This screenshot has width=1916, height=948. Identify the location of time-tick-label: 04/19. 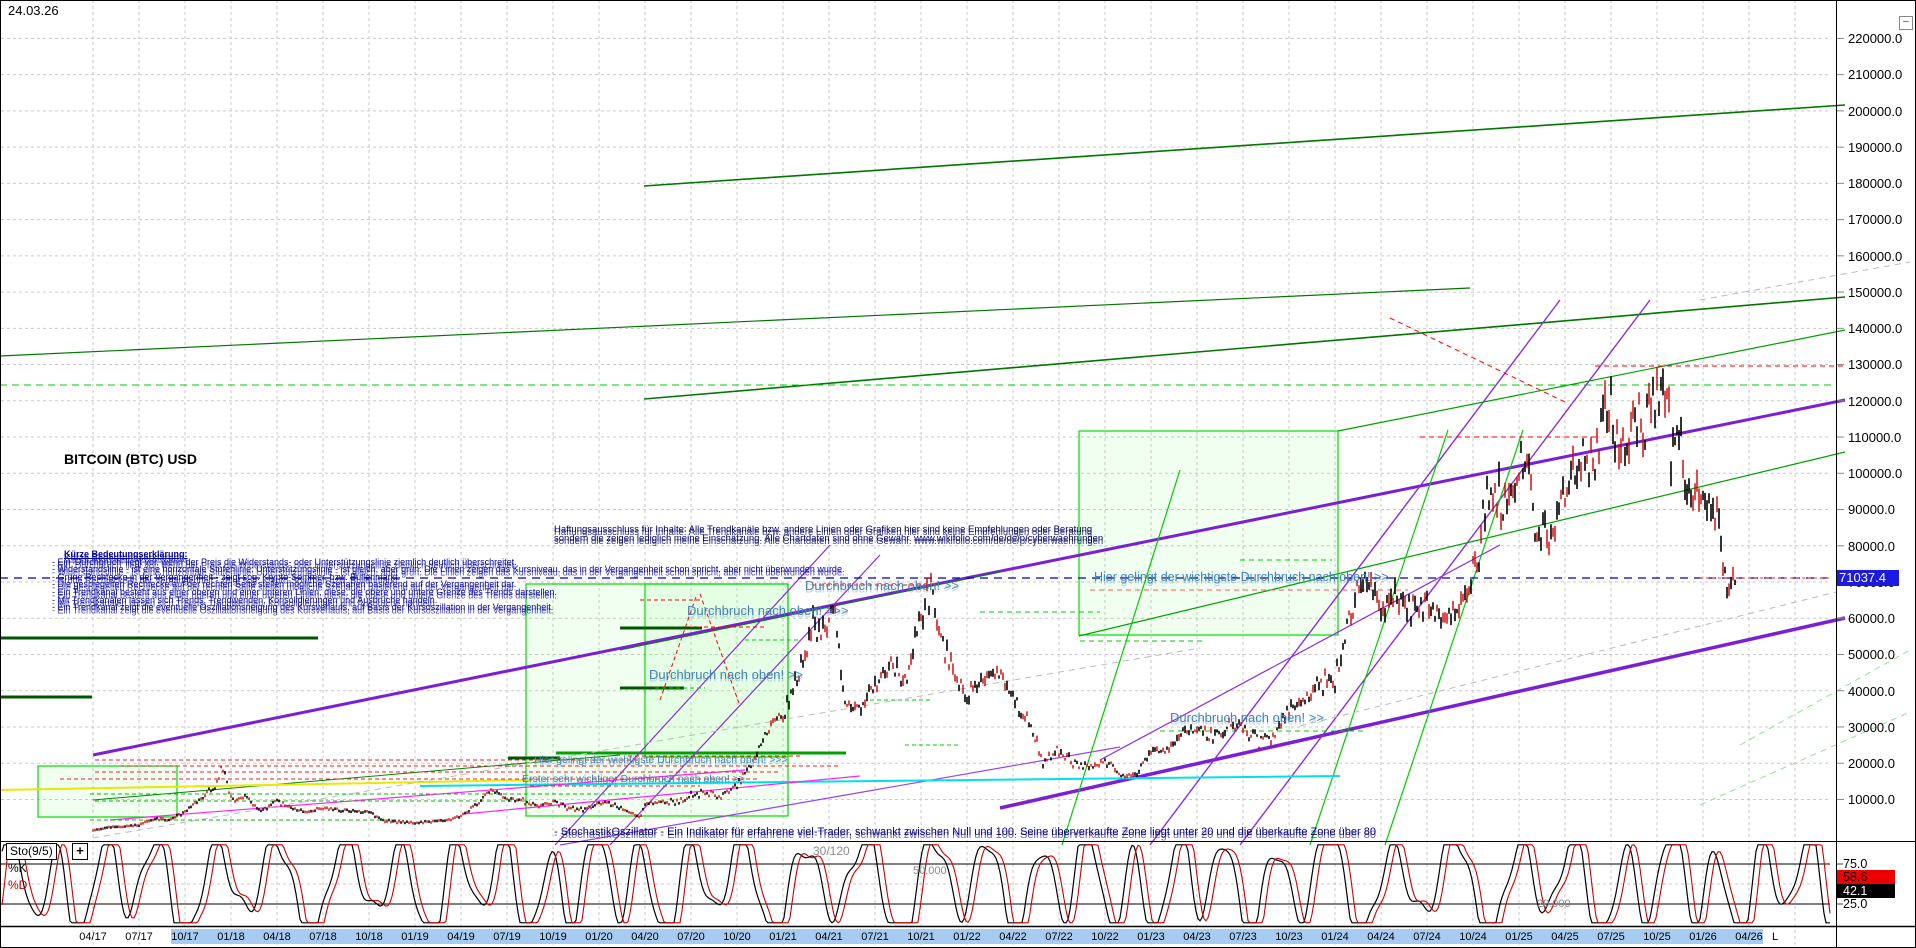
(461, 937).